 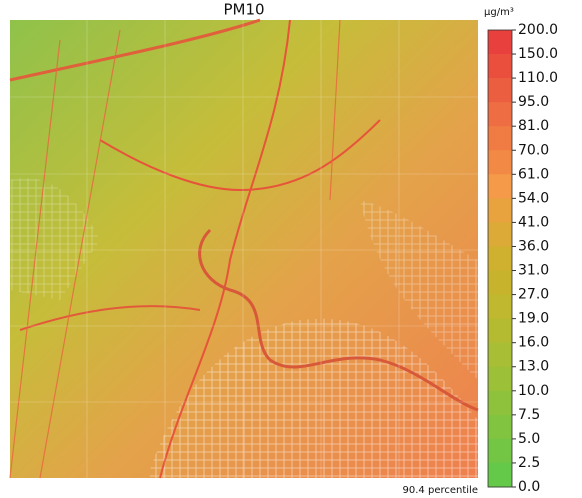 I want to click on footer-note: 90.4 percentile, so click(x=440, y=490).